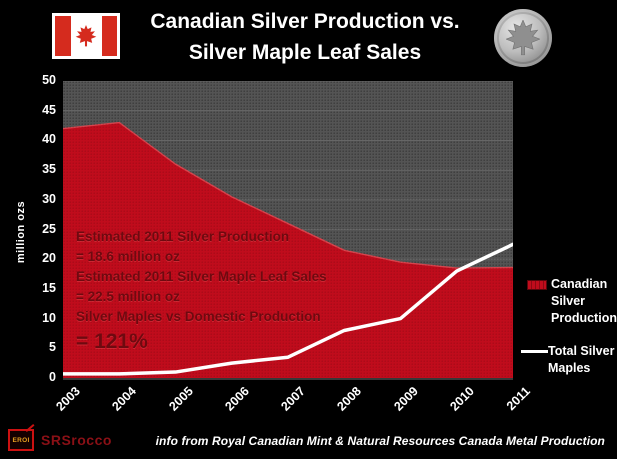 Image resolution: width=617 pixels, height=459 pixels. What do you see at coordinates (49, 287) in the screenshot?
I see `y-tick-label: 15` at bounding box center [49, 287].